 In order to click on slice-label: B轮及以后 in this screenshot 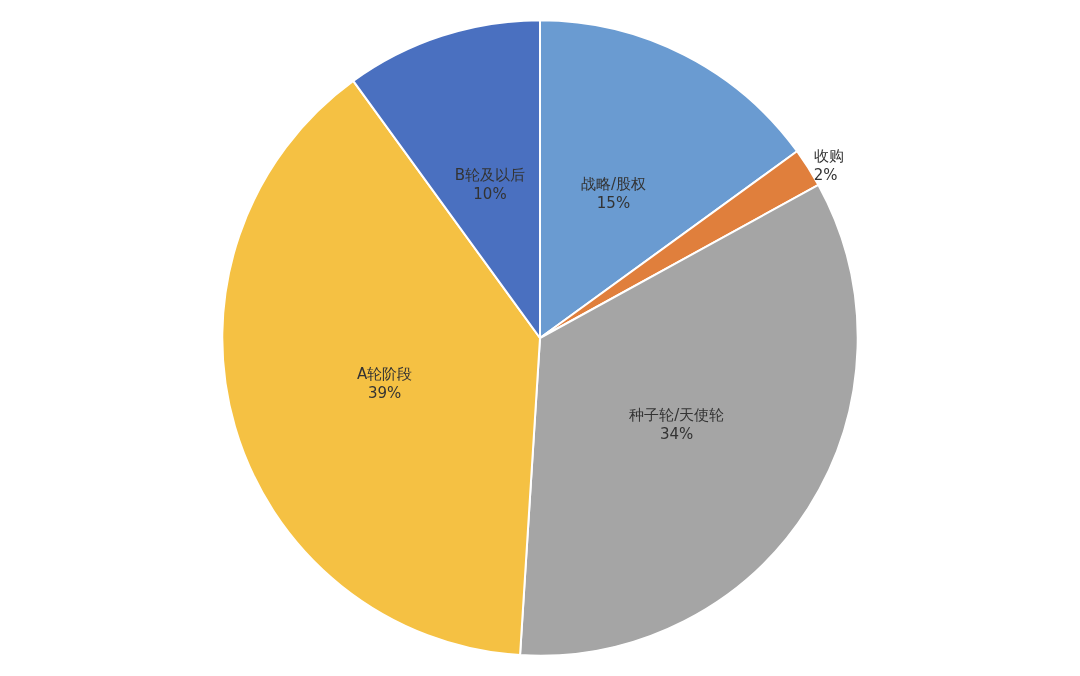, I will do `click(490, 174)`.